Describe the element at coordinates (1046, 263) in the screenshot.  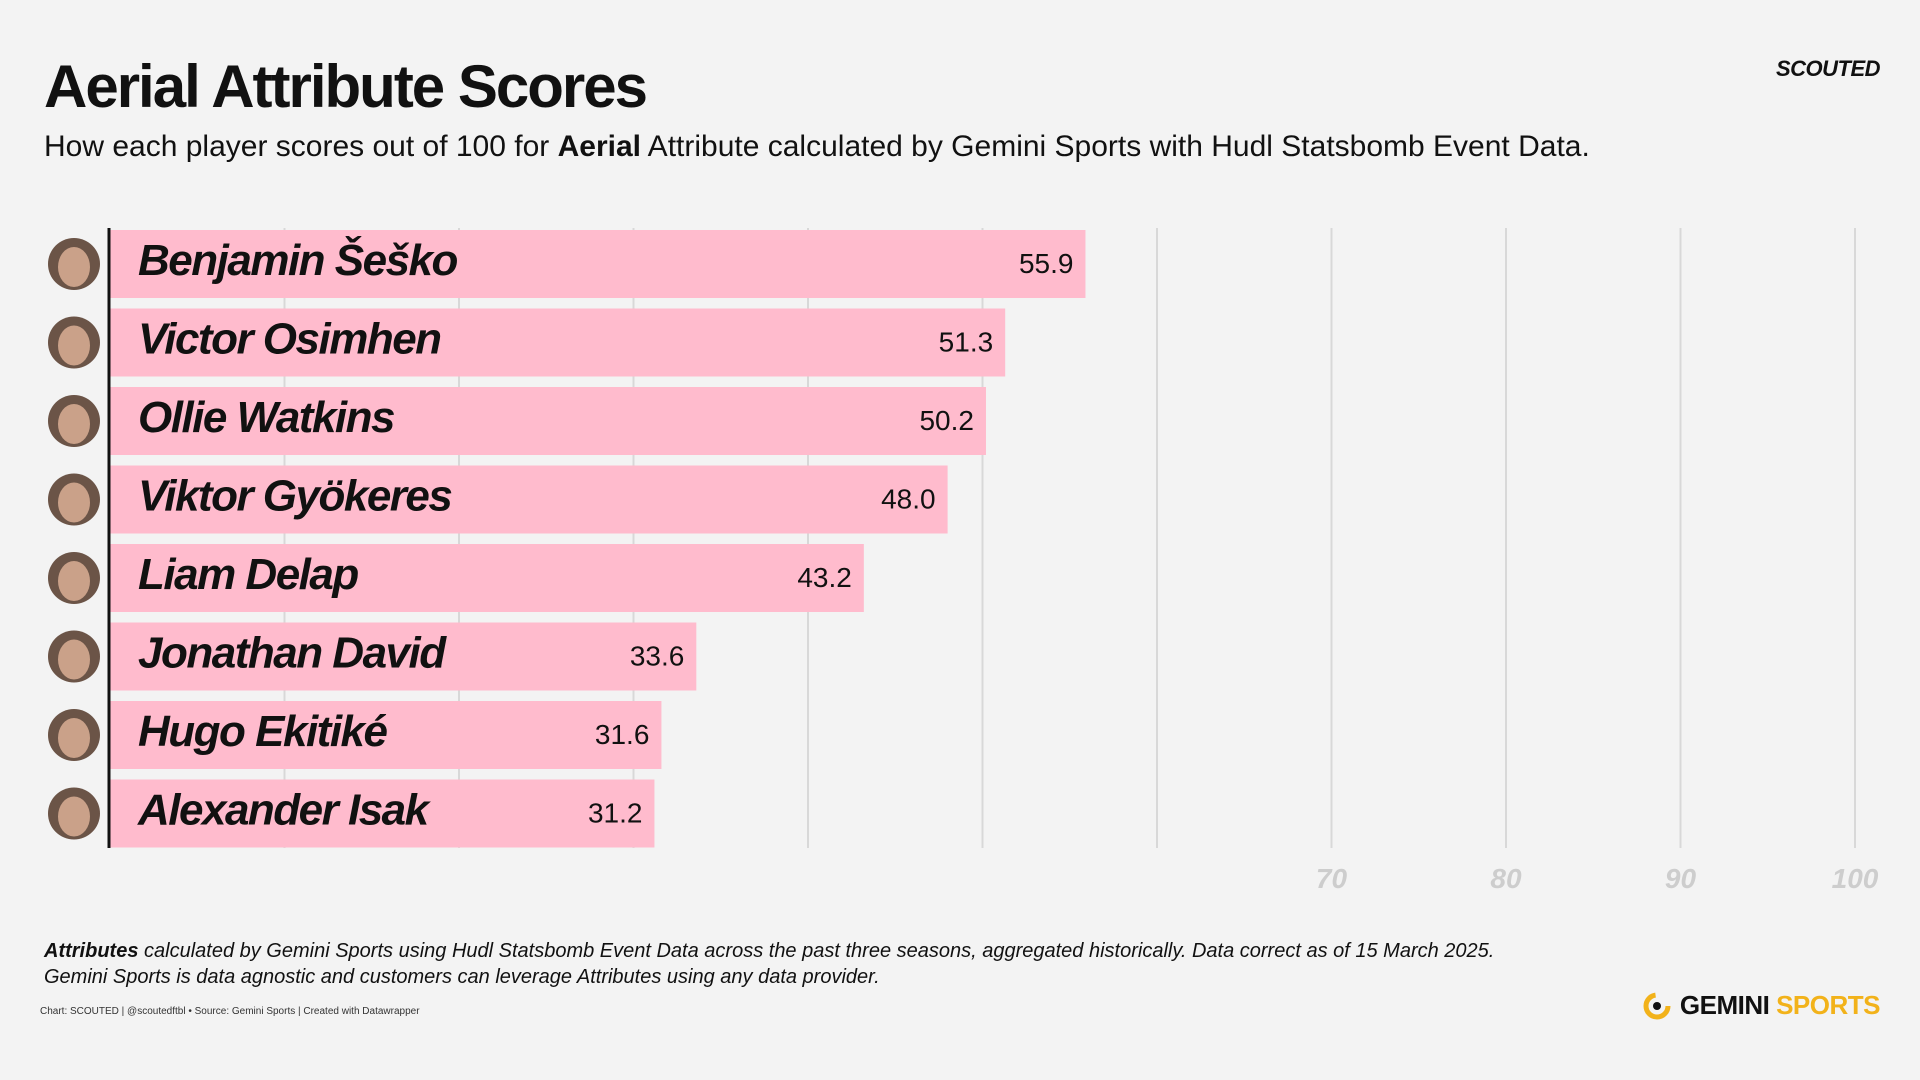
I see `bar-value-label: 55.9` at that location.